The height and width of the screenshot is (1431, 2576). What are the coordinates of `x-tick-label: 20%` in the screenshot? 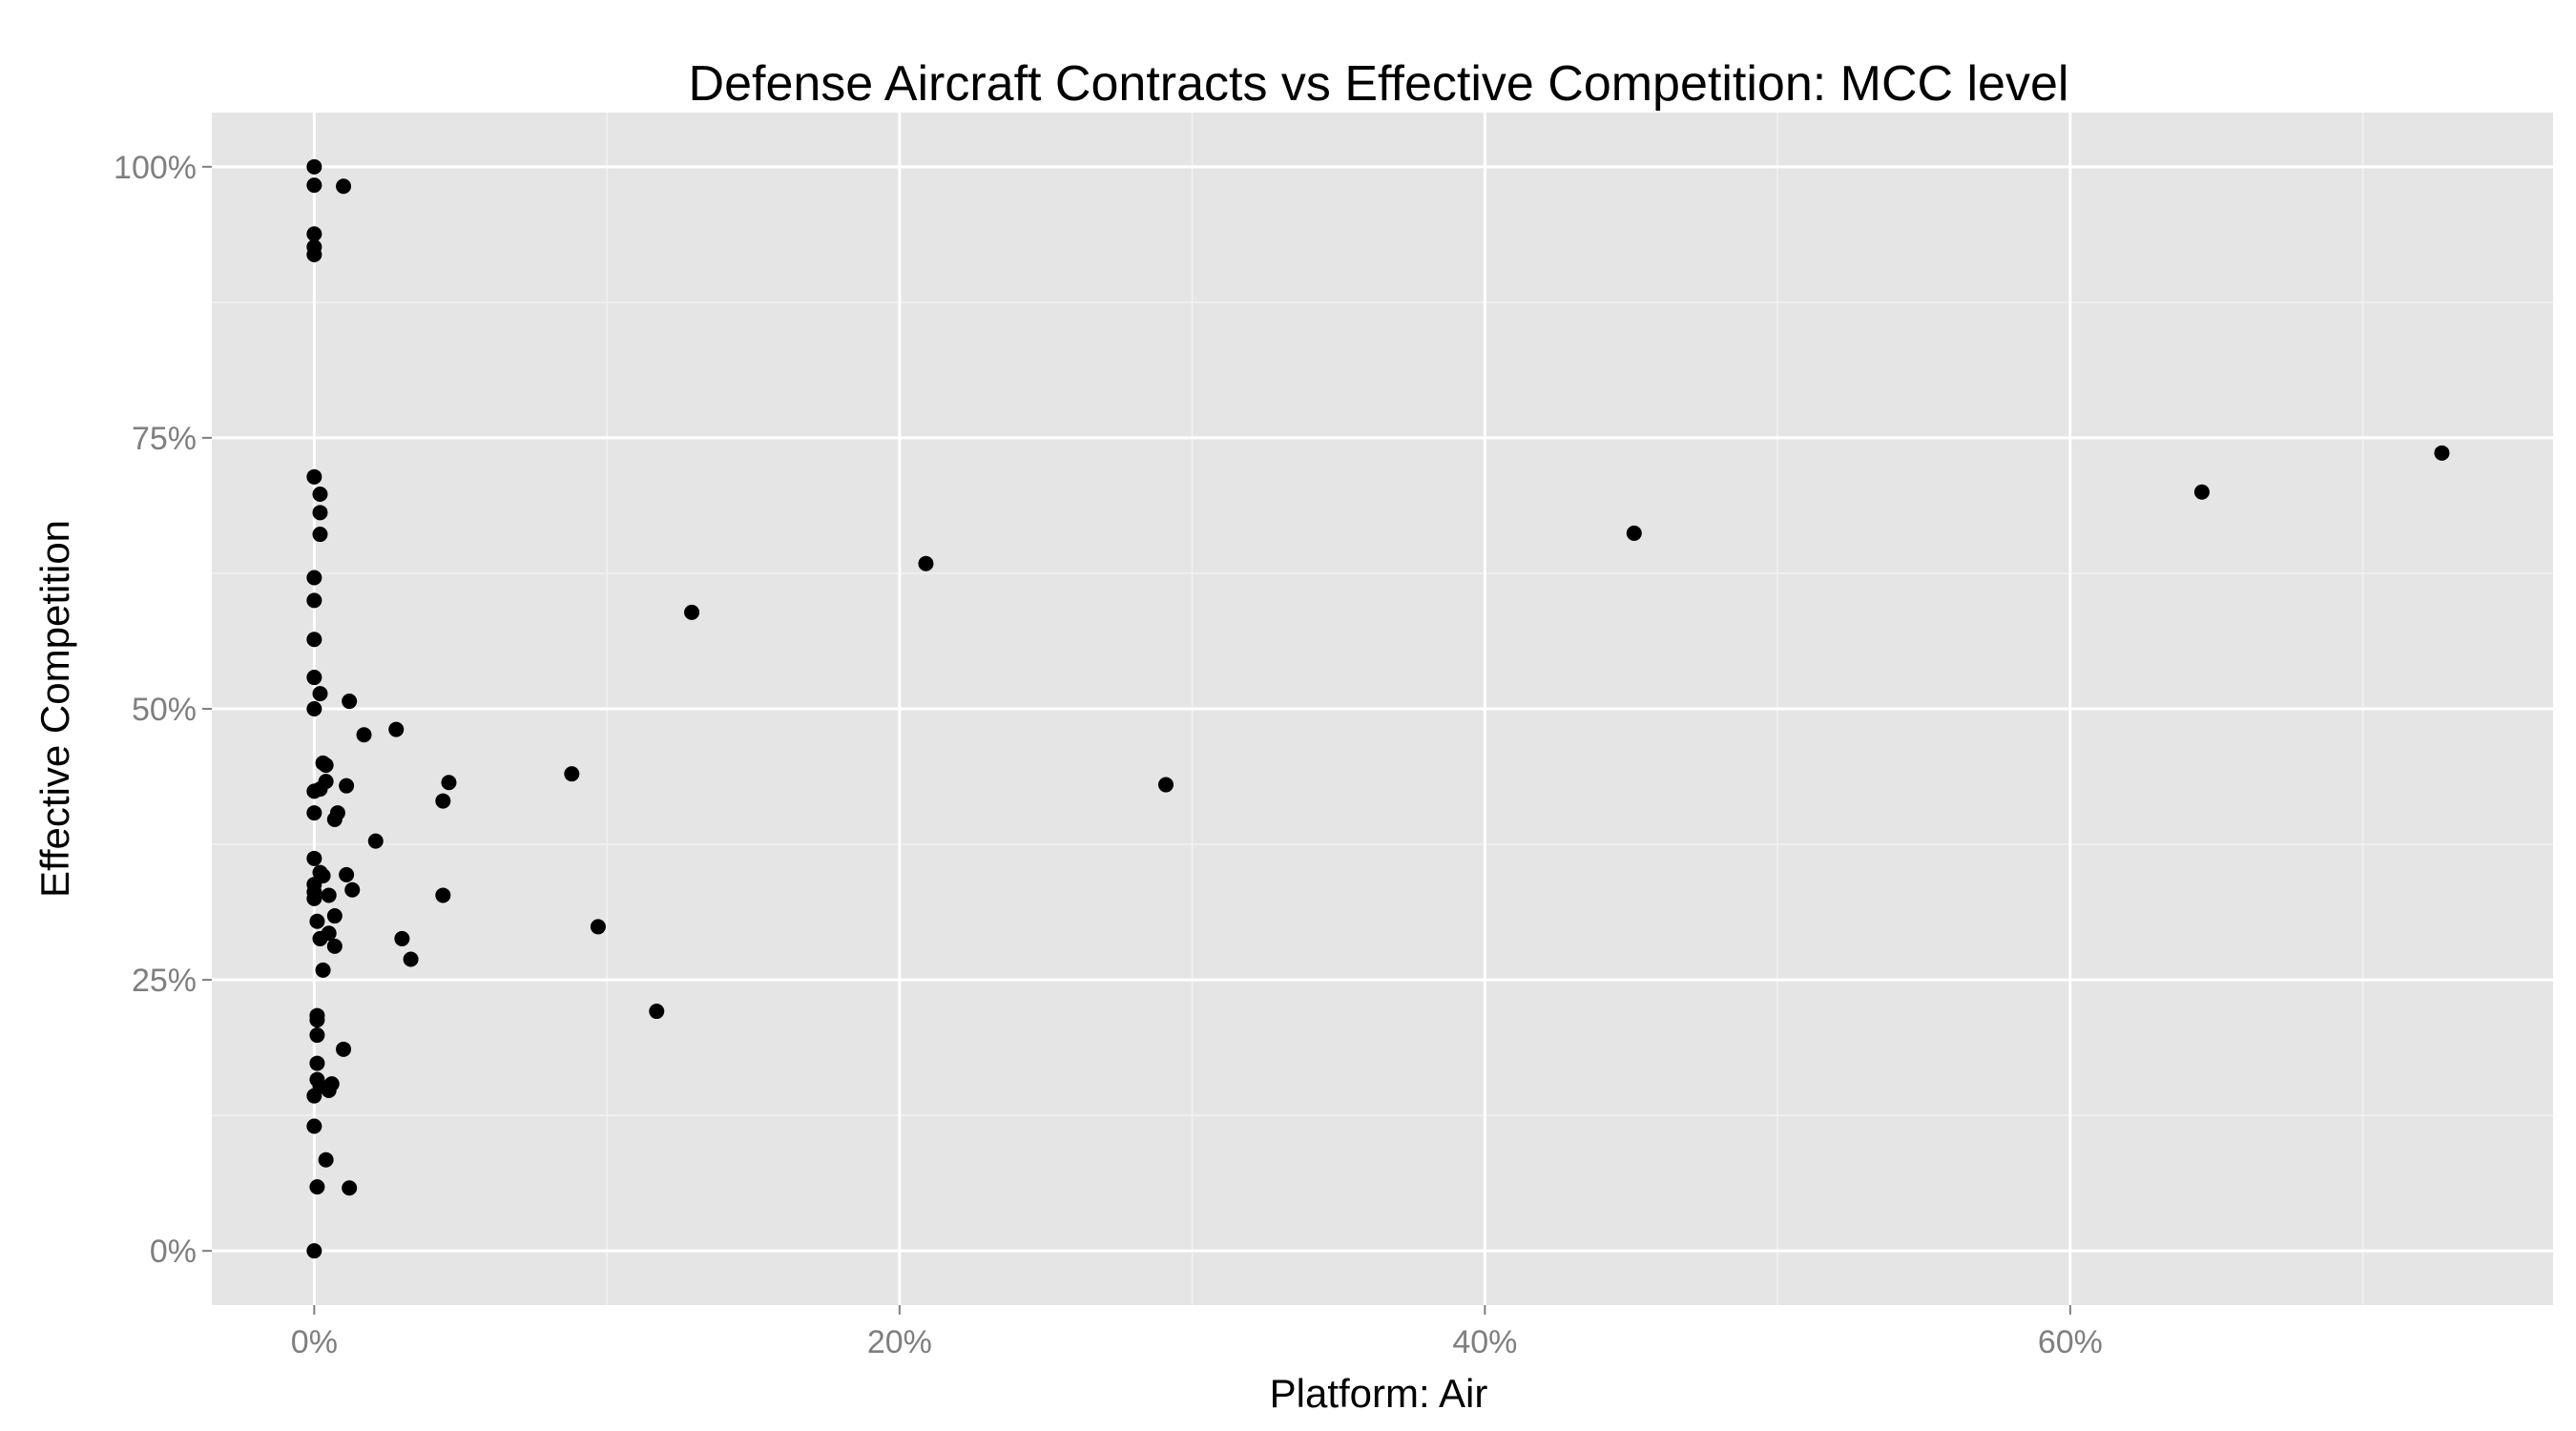 It's located at (899, 1342).